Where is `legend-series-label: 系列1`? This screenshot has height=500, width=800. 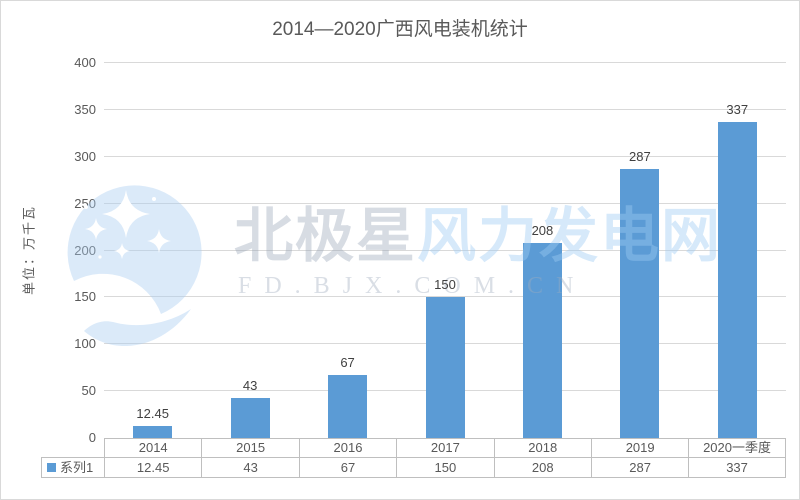 legend-series-label: 系列1 is located at coordinates (77, 467).